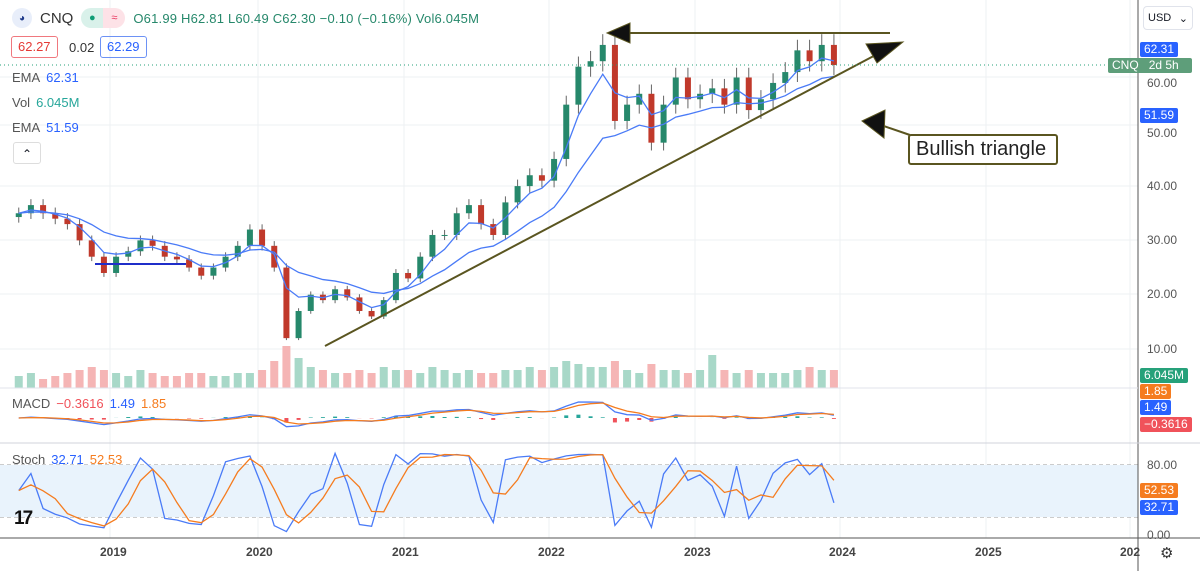 The image size is (1200, 571). What do you see at coordinates (1167, 553) in the screenshot?
I see `settings-gear-icon: ⚙` at bounding box center [1167, 553].